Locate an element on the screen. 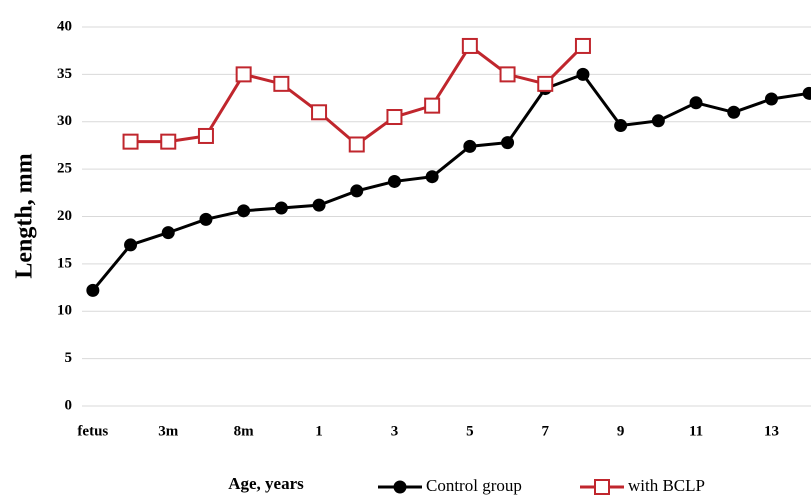 The height and width of the screenshot is (496, 811). x-tick-label: 5 is located at coordinates (470, 431).